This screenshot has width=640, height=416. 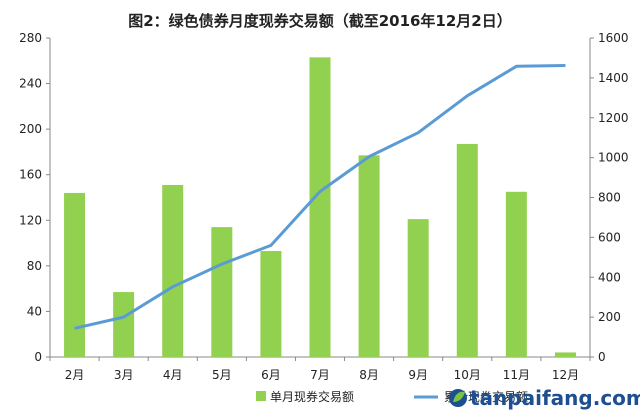 What do you see at coordinates (173, 375) in the screenshot?
I see `x-tick-label: 4月` at bounding box center [173, 375].